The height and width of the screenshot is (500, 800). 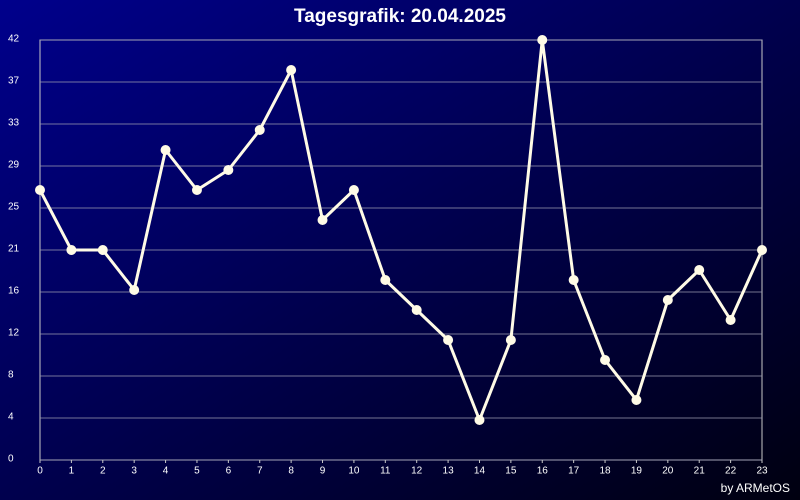 What do you see at coordinates (449, 471) in the screenshot?
I see `x-tick-label: 13` at bounding box center [449, 471].